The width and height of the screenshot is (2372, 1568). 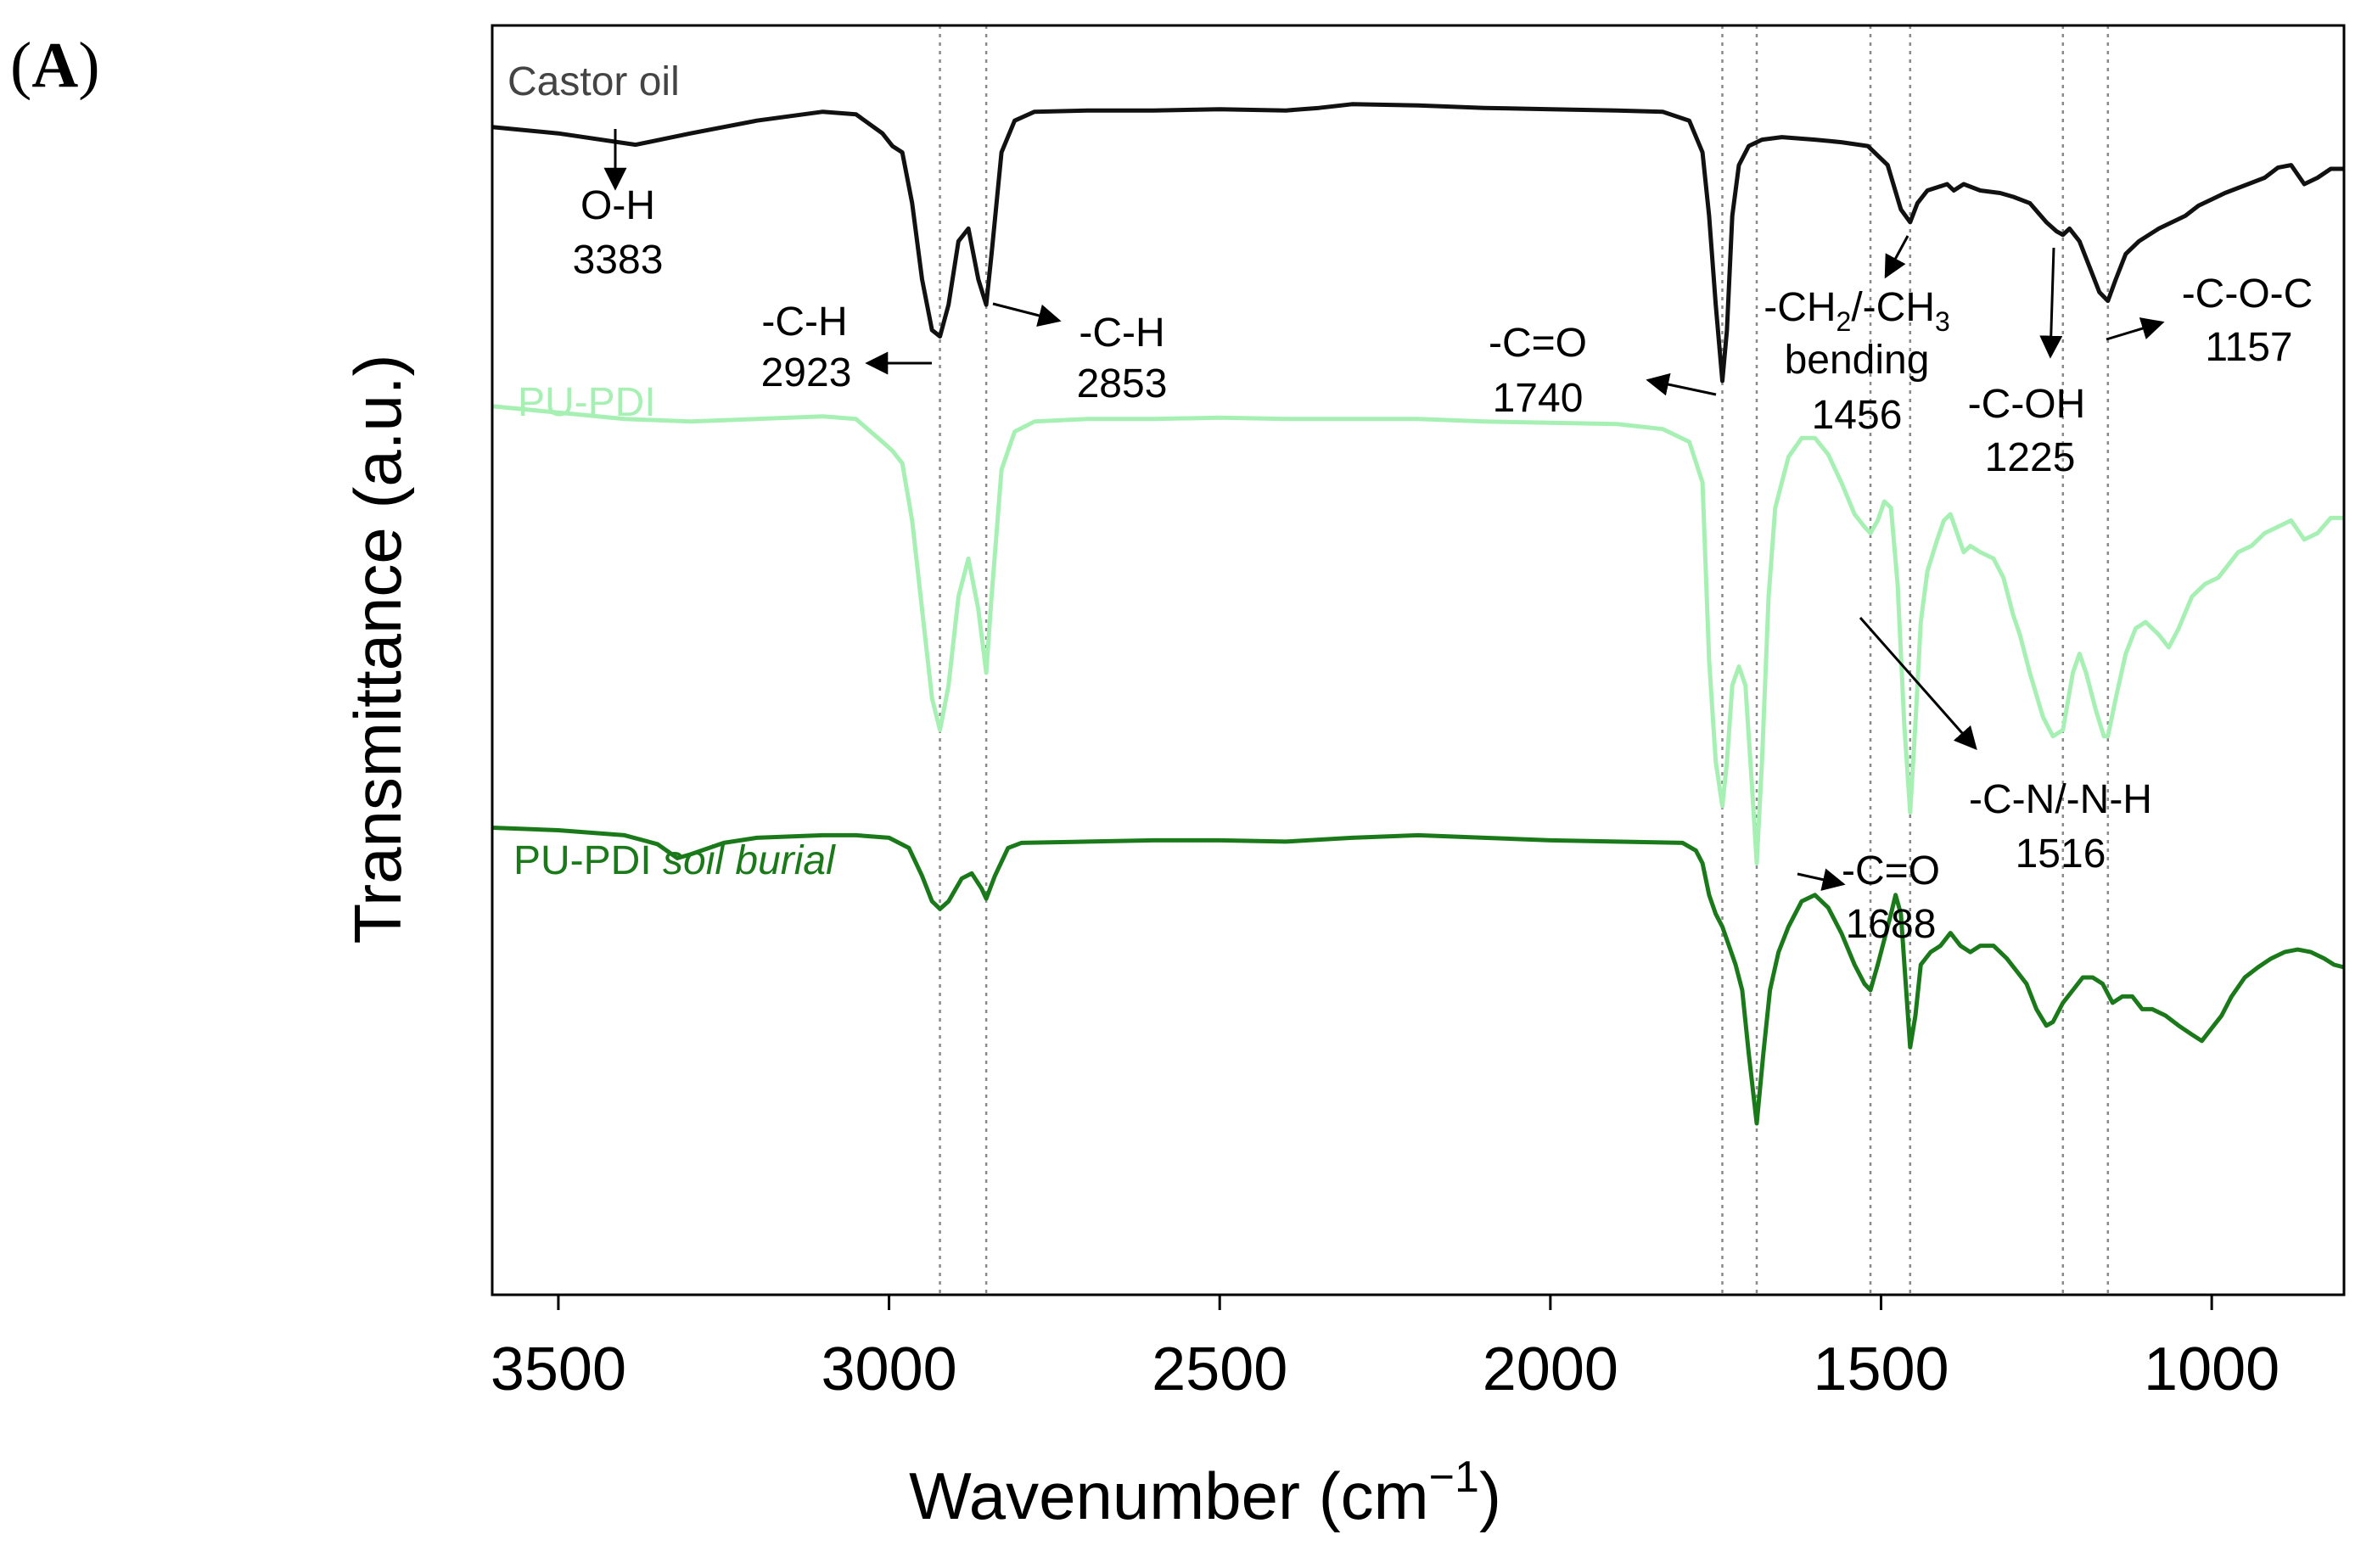 What do you see at coordinates (618, 260) in the screenshot?
I see `svg-text: 3383` at bounding box center [618, 260].